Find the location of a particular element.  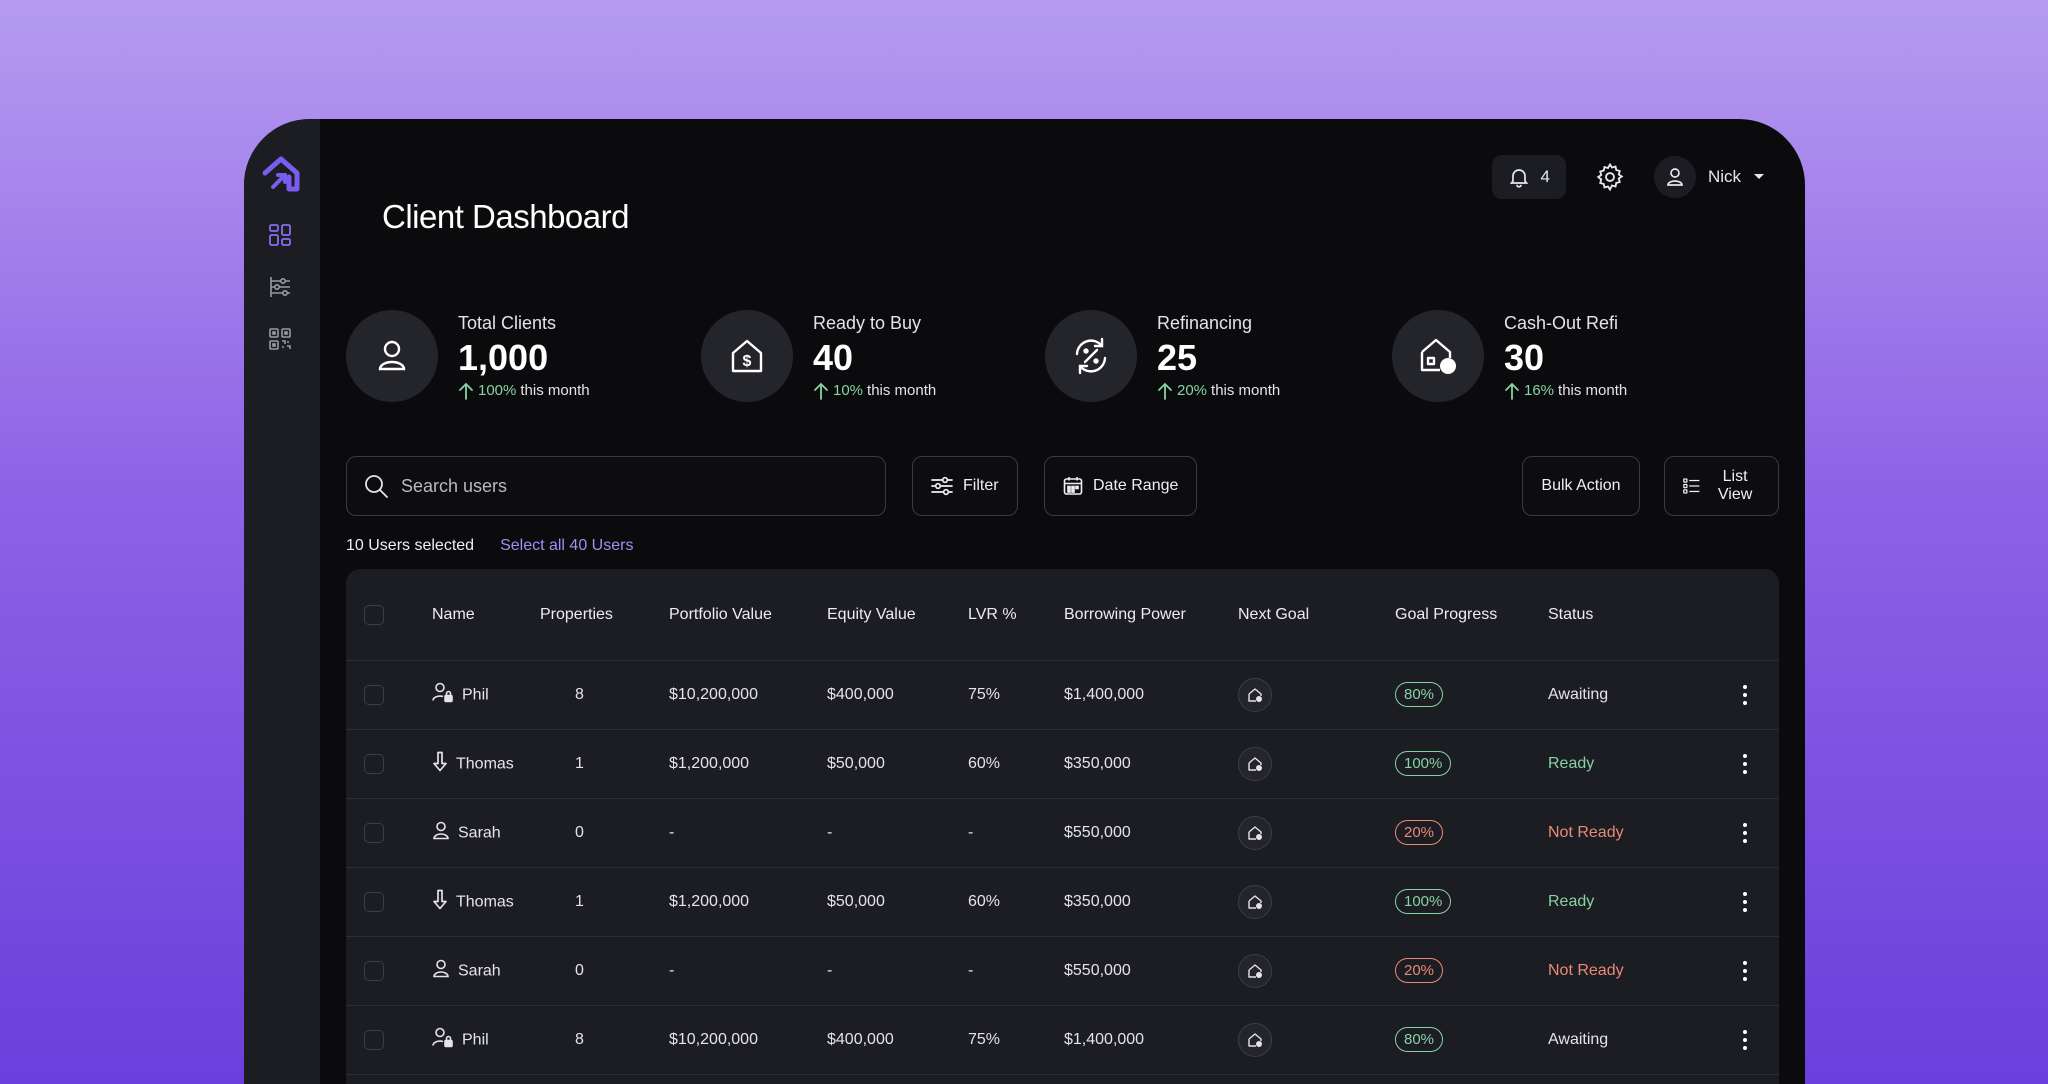

column-header-borrowing-power: Borrowing Power is located at coordinates (1125, 614).